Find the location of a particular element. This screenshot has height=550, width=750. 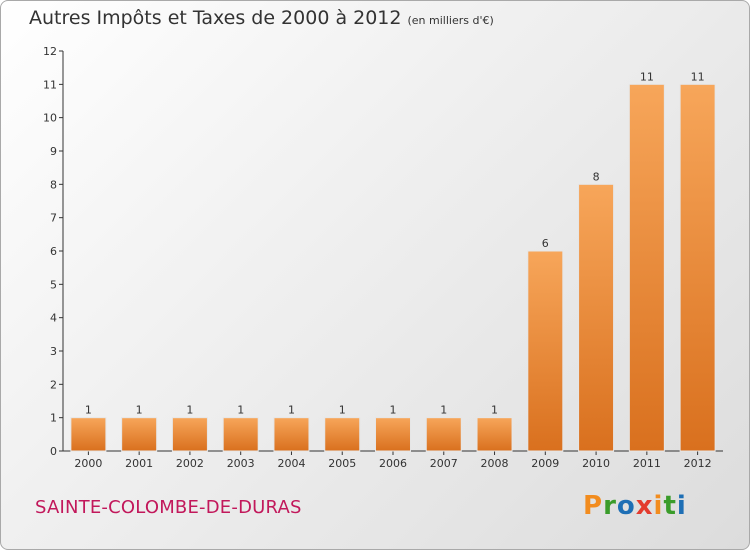

bar-2010 is located at coordinates (596, 317).